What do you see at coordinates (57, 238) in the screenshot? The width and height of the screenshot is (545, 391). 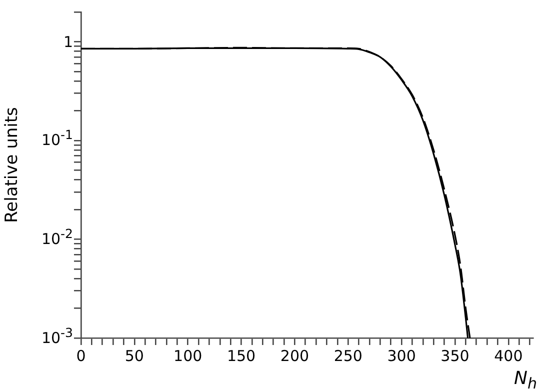 I see `y-tick-label: 10$^{-2}$` at bounding box center [57, 238].